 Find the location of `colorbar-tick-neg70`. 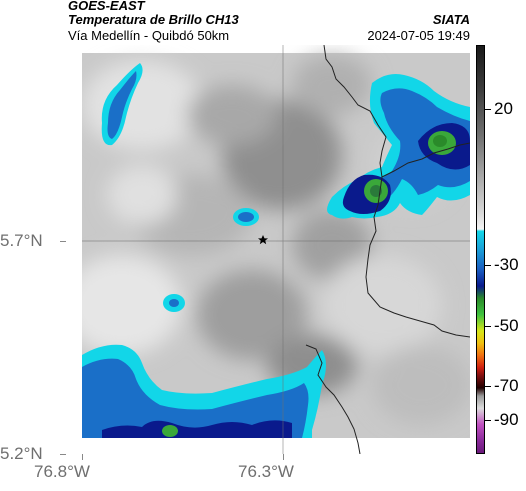

colorbar-tick-neg70 is located at coordinates (488, 386).